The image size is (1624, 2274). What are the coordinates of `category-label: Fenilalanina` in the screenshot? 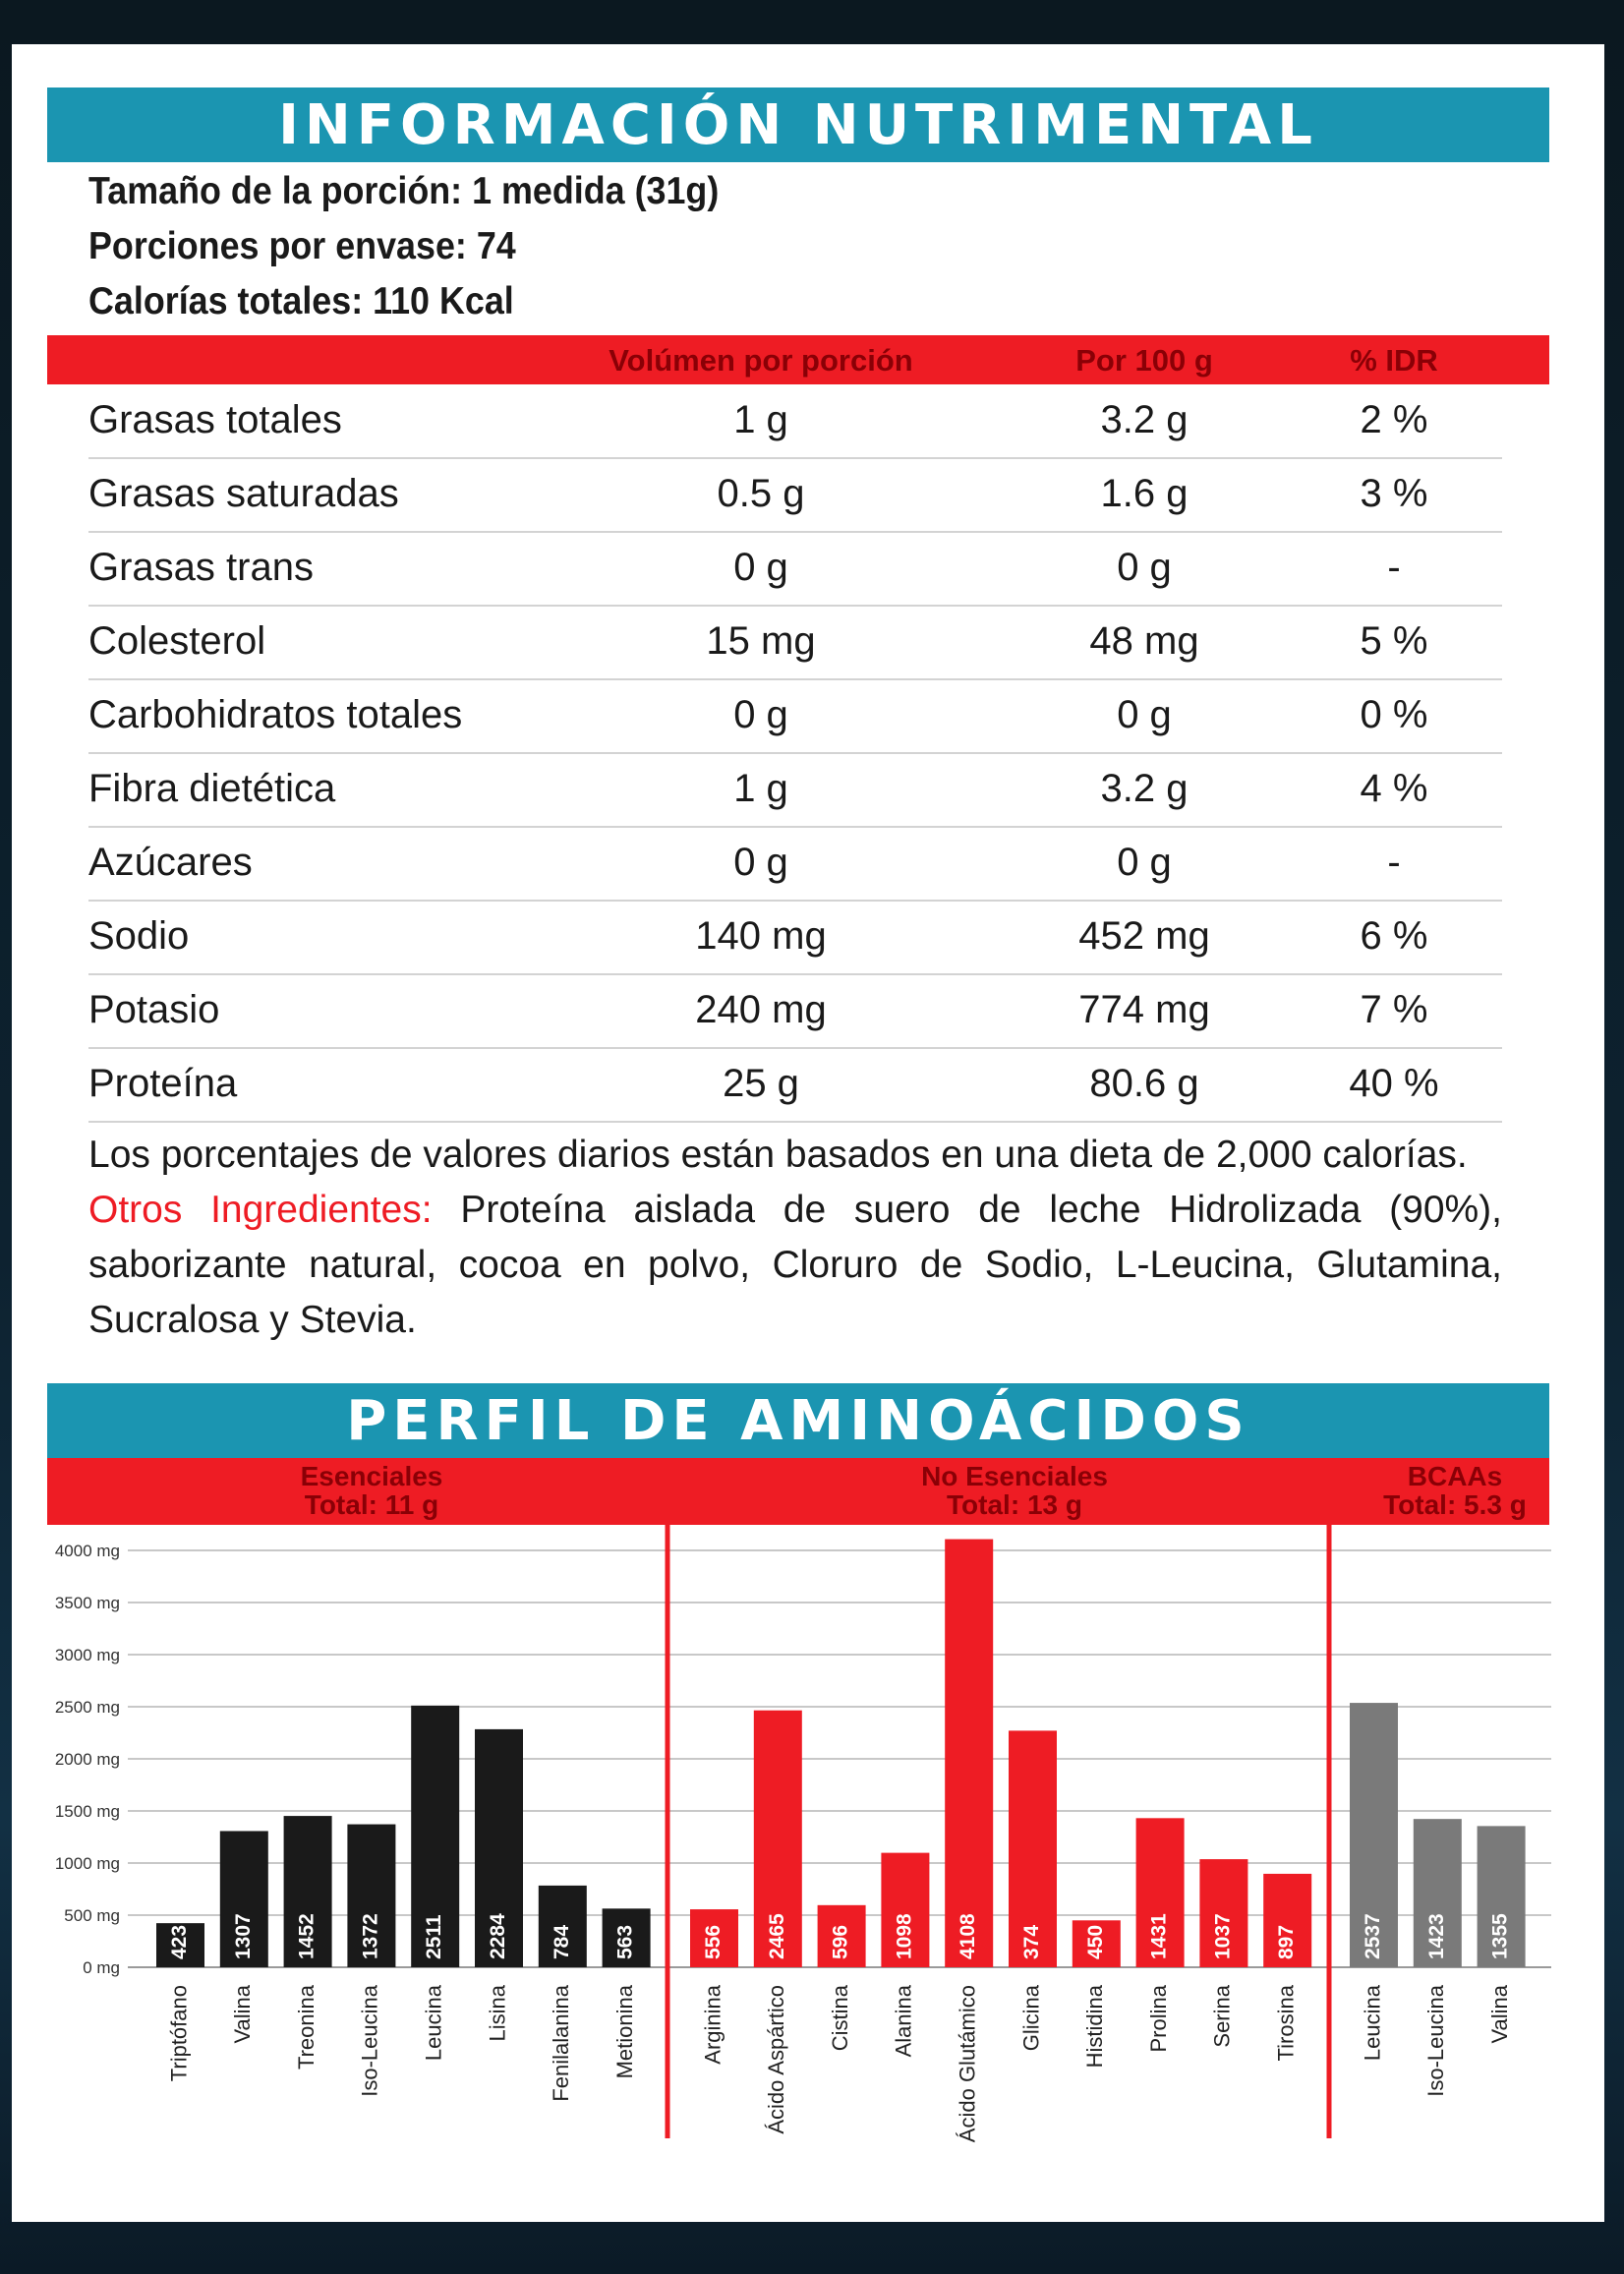 It's located at (561, 2042).